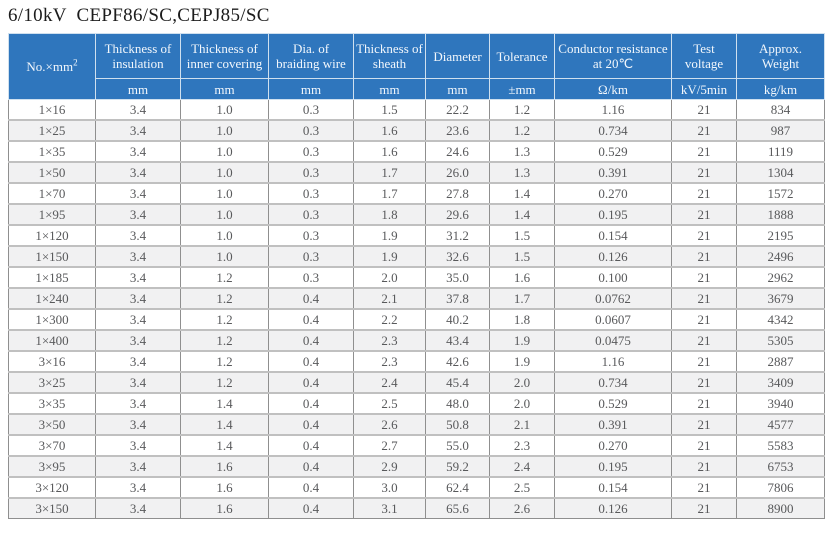 The height and width of the screenshot is (541, 830). What do you see at coordinates (457, 466) in the screenshot?
I see `data-cell: 59.2` at bounding box center [457, 466].